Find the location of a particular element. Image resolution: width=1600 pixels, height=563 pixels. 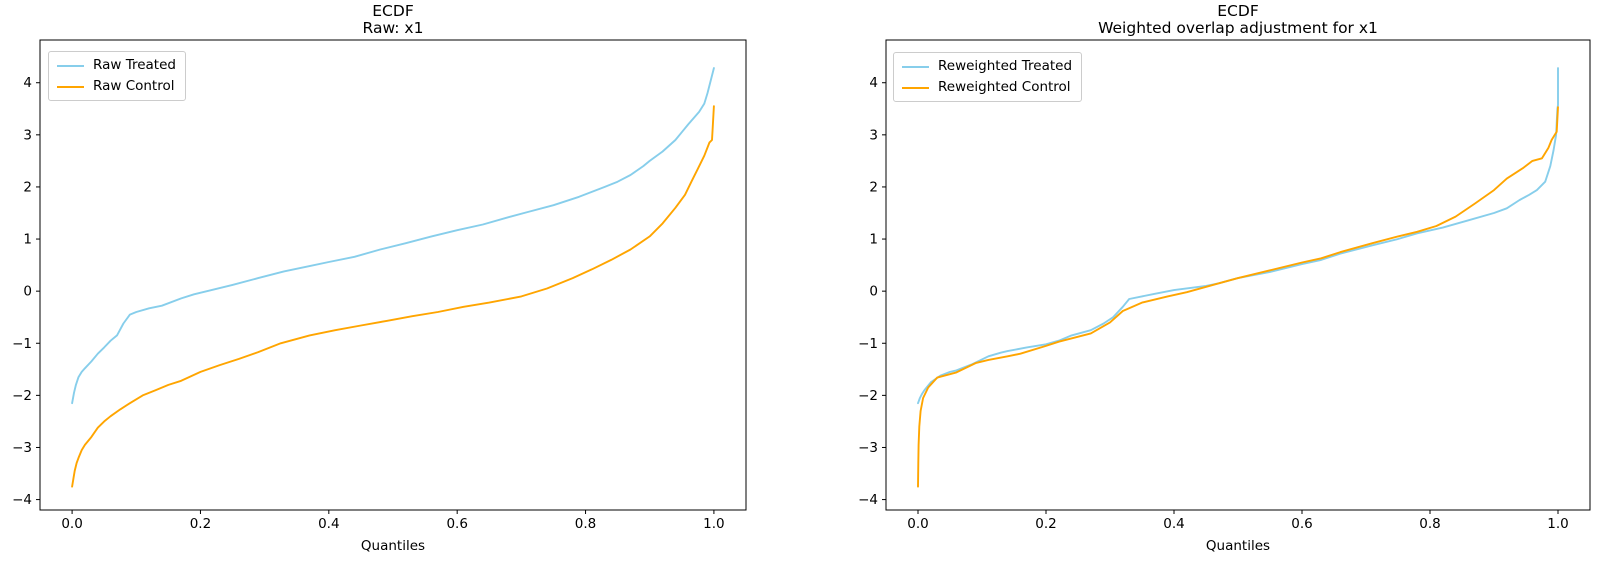

legend-label-control: Raw Control is located at coordinates (134, 86).